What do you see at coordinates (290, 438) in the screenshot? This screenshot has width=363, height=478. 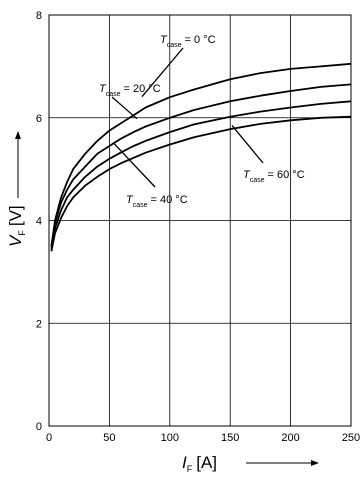 I see `x-tick-label: 200` at bounding box center [290, 438].